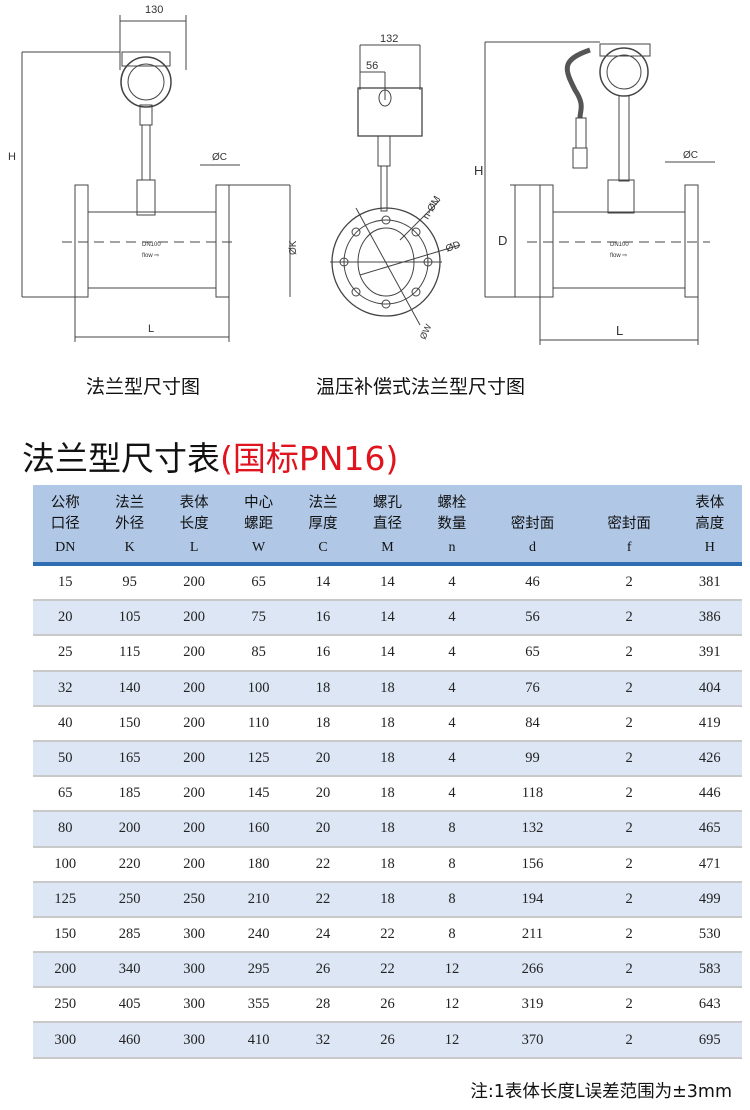  What do you see at coordinates (709, 547) in the screenshot?
I see `header-sym: H` at bounding box center [709, 547].